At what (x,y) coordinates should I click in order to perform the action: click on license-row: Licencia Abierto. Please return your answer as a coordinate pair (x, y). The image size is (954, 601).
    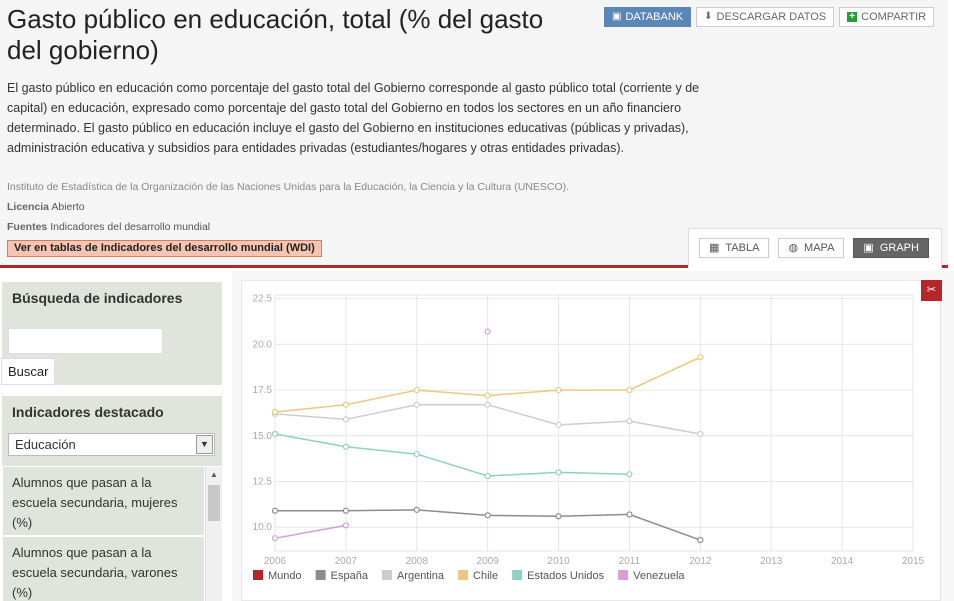
    Looking at the image, I should click on (46, 207).